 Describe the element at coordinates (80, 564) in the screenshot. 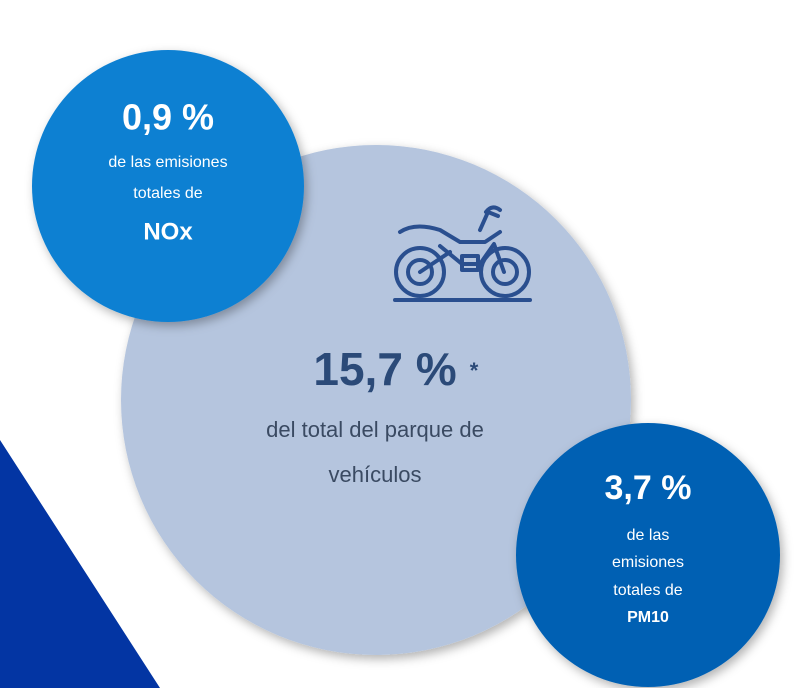

I see `corner-triangle` at that location.